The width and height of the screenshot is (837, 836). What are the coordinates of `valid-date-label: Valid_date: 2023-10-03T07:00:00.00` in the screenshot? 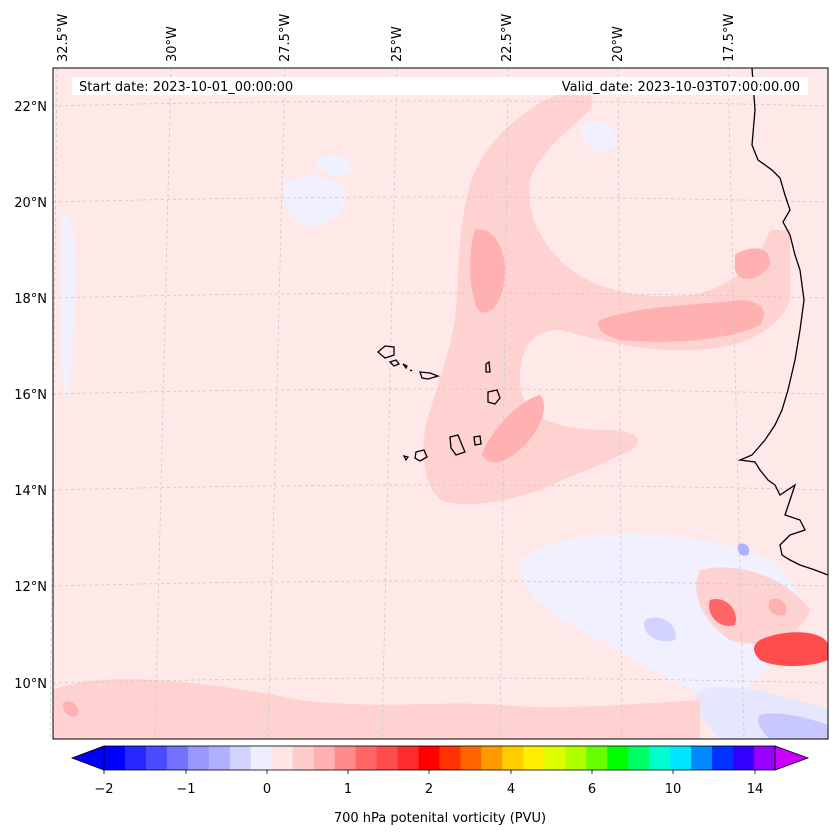 It's located at (681, 87).